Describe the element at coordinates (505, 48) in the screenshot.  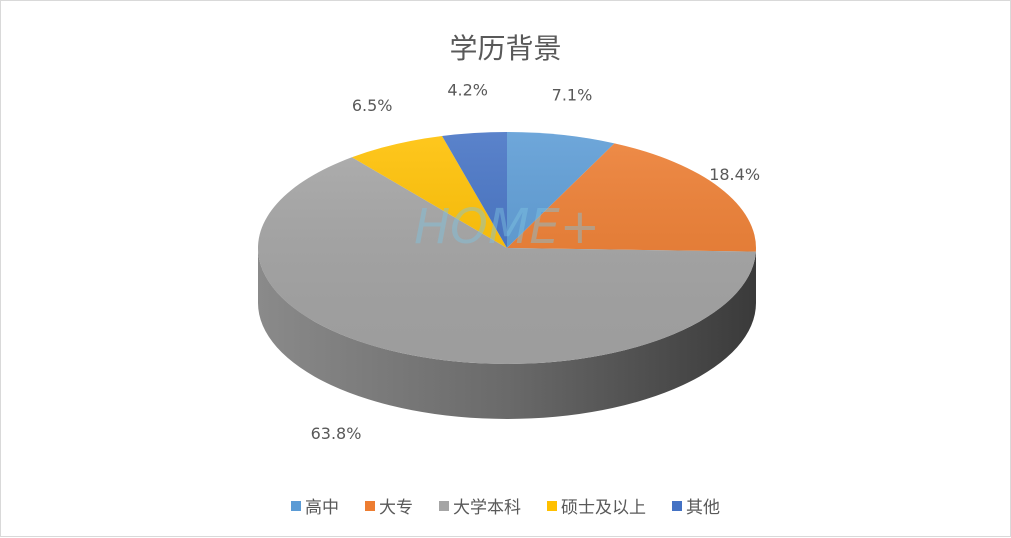
I see `chart-title: 学历背景` at that location.